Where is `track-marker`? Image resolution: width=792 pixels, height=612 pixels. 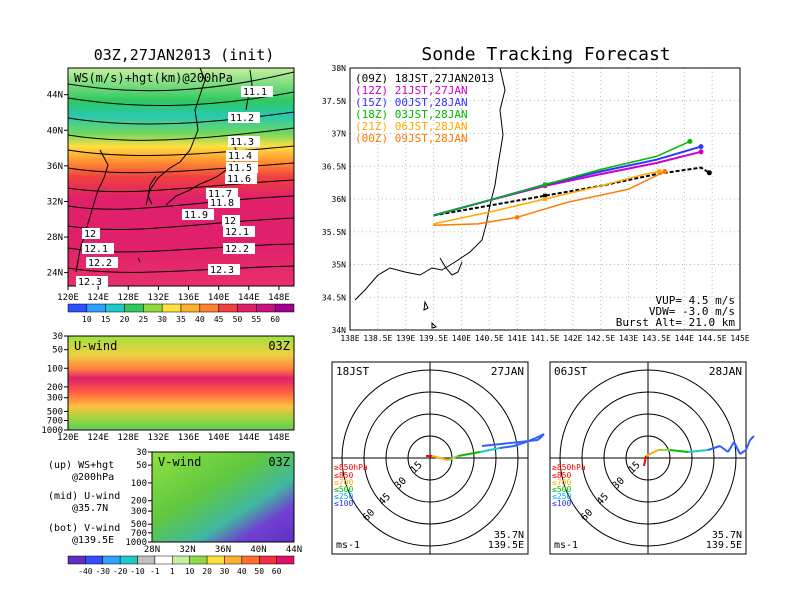 track-marker is located at coordinates (545, 195).